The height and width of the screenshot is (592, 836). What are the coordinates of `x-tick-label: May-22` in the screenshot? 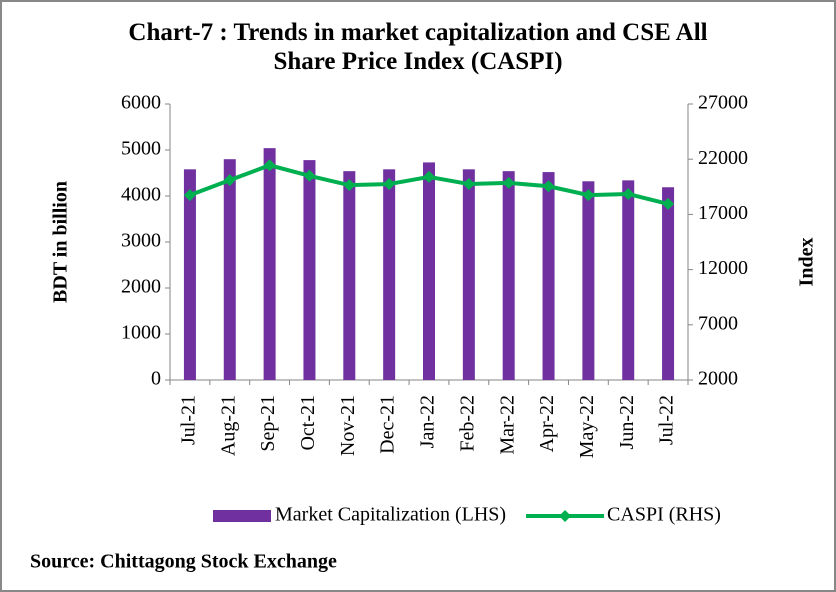 It's located at (587, 426).